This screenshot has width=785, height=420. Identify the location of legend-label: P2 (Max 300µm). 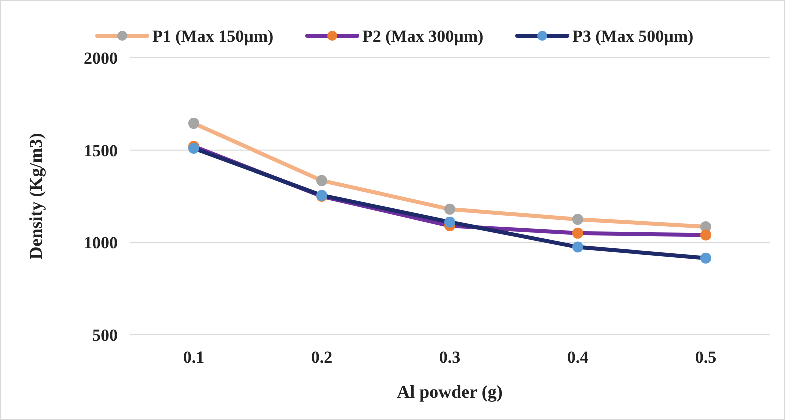
(423, 36).